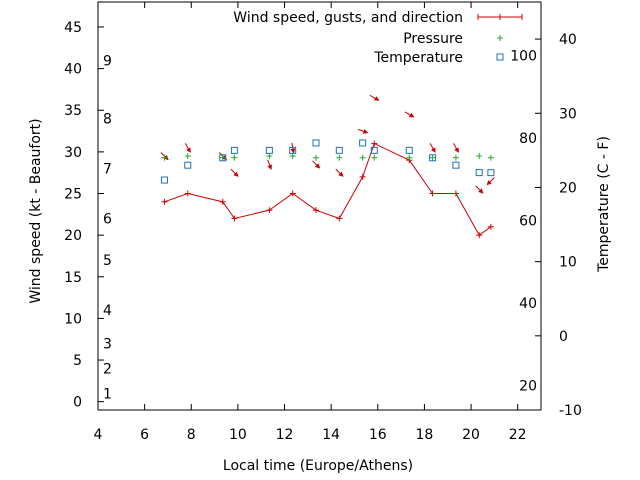 The width and height of the screenshot is (640, 480). What do you see at coordinates (73, 70) in the screenshot?
I see `y-left-tick-label: 40` at bounding box center [73, 70].